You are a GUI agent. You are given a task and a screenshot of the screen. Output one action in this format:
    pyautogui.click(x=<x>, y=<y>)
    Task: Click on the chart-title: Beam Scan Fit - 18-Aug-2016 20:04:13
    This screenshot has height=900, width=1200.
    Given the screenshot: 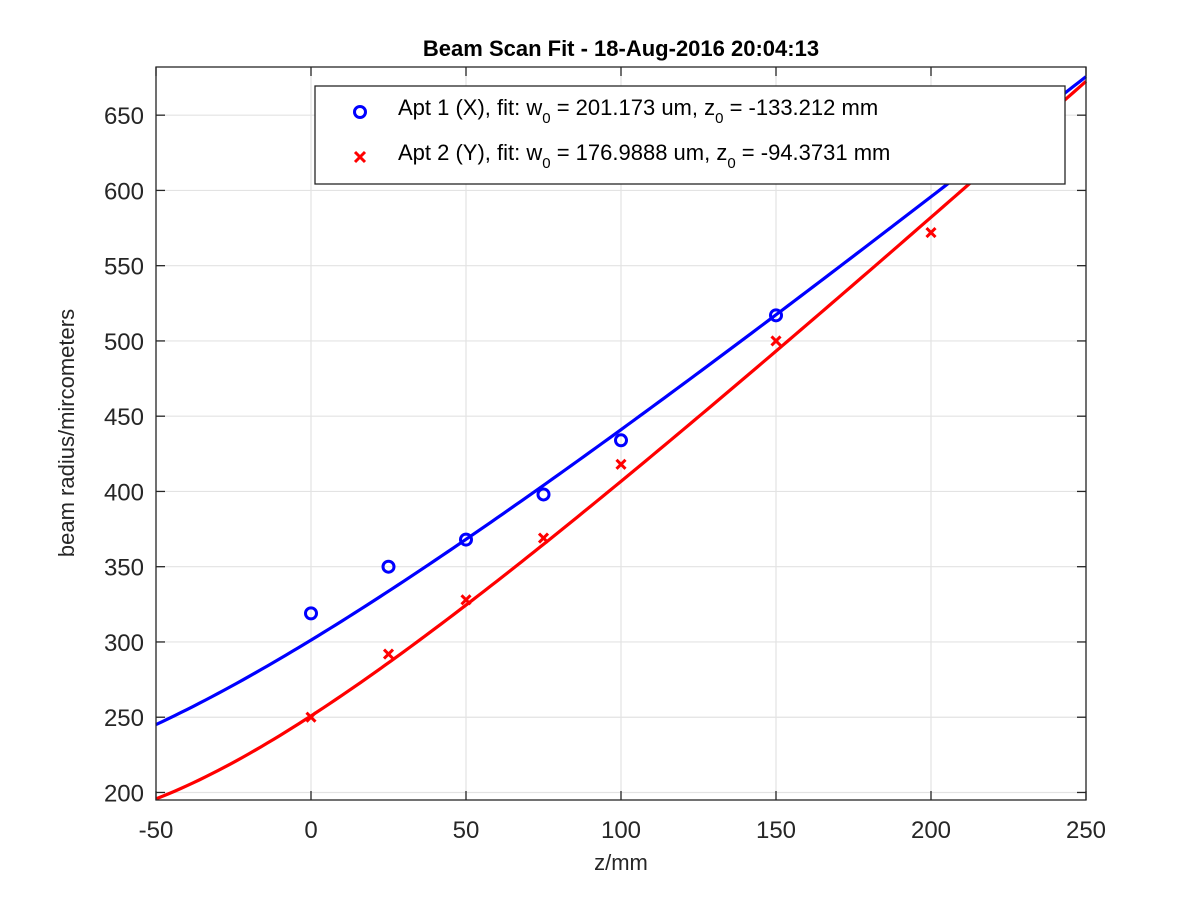 What is the action you would take?
    pyautogui.click(x=621, y=48)
    